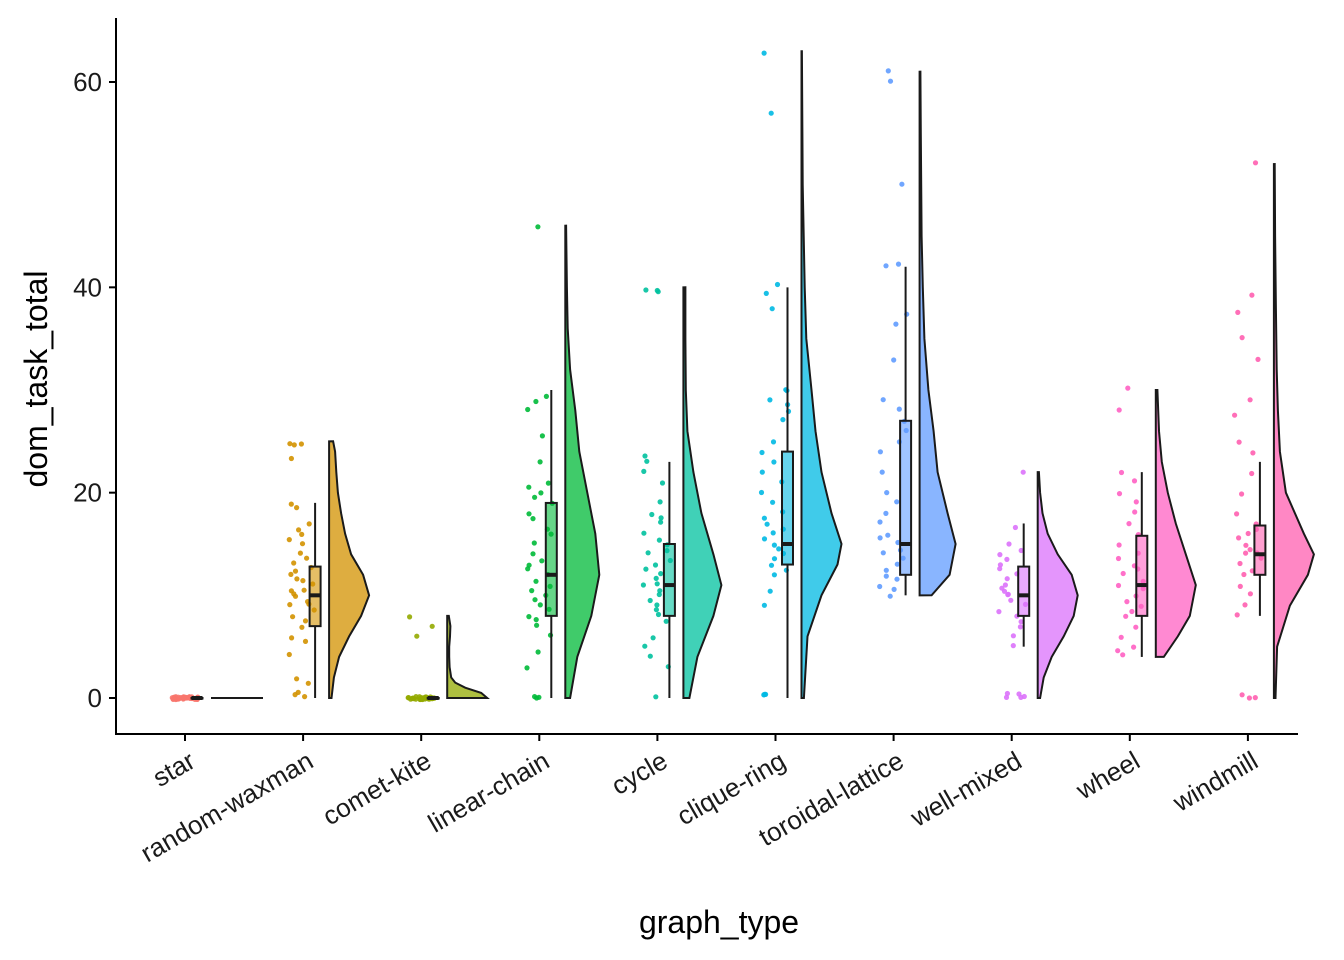  Describe the element at coordinates (216, 698) in the screenshot. I see `group-star` at that location.